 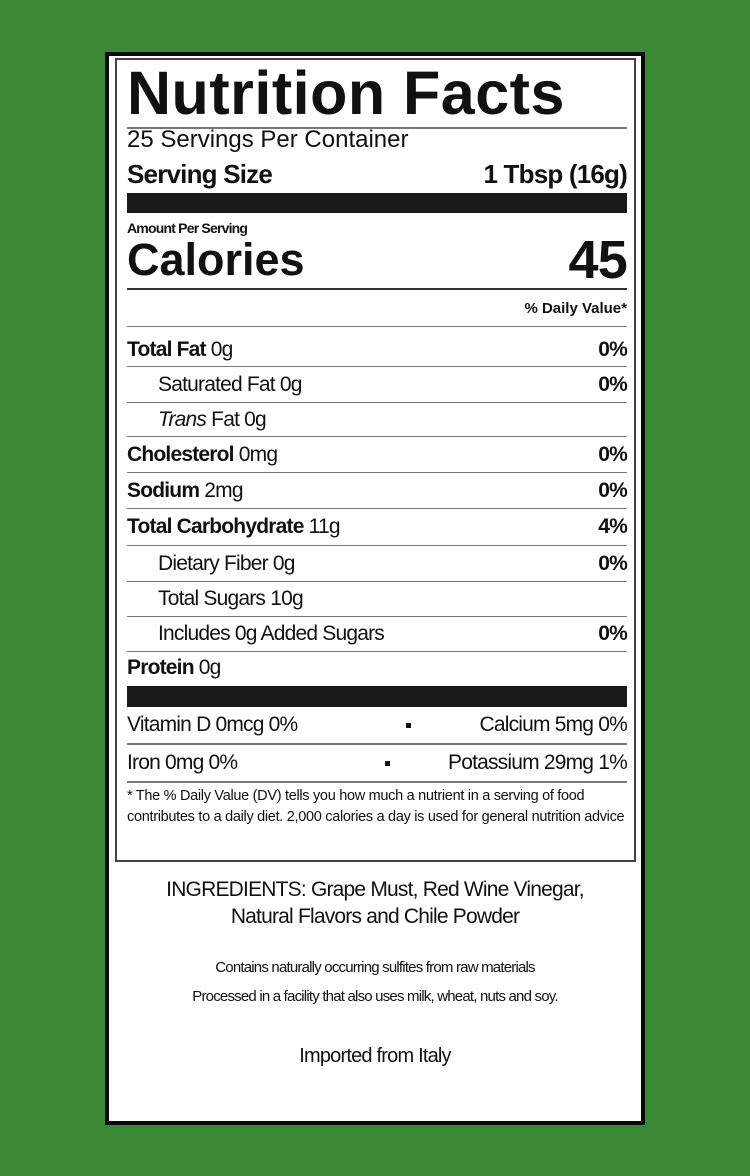 What do you see at coordinates (324, 526) in the screenshot?
I see `nutrient-amount: 11g` at bounding box center [324, 526].